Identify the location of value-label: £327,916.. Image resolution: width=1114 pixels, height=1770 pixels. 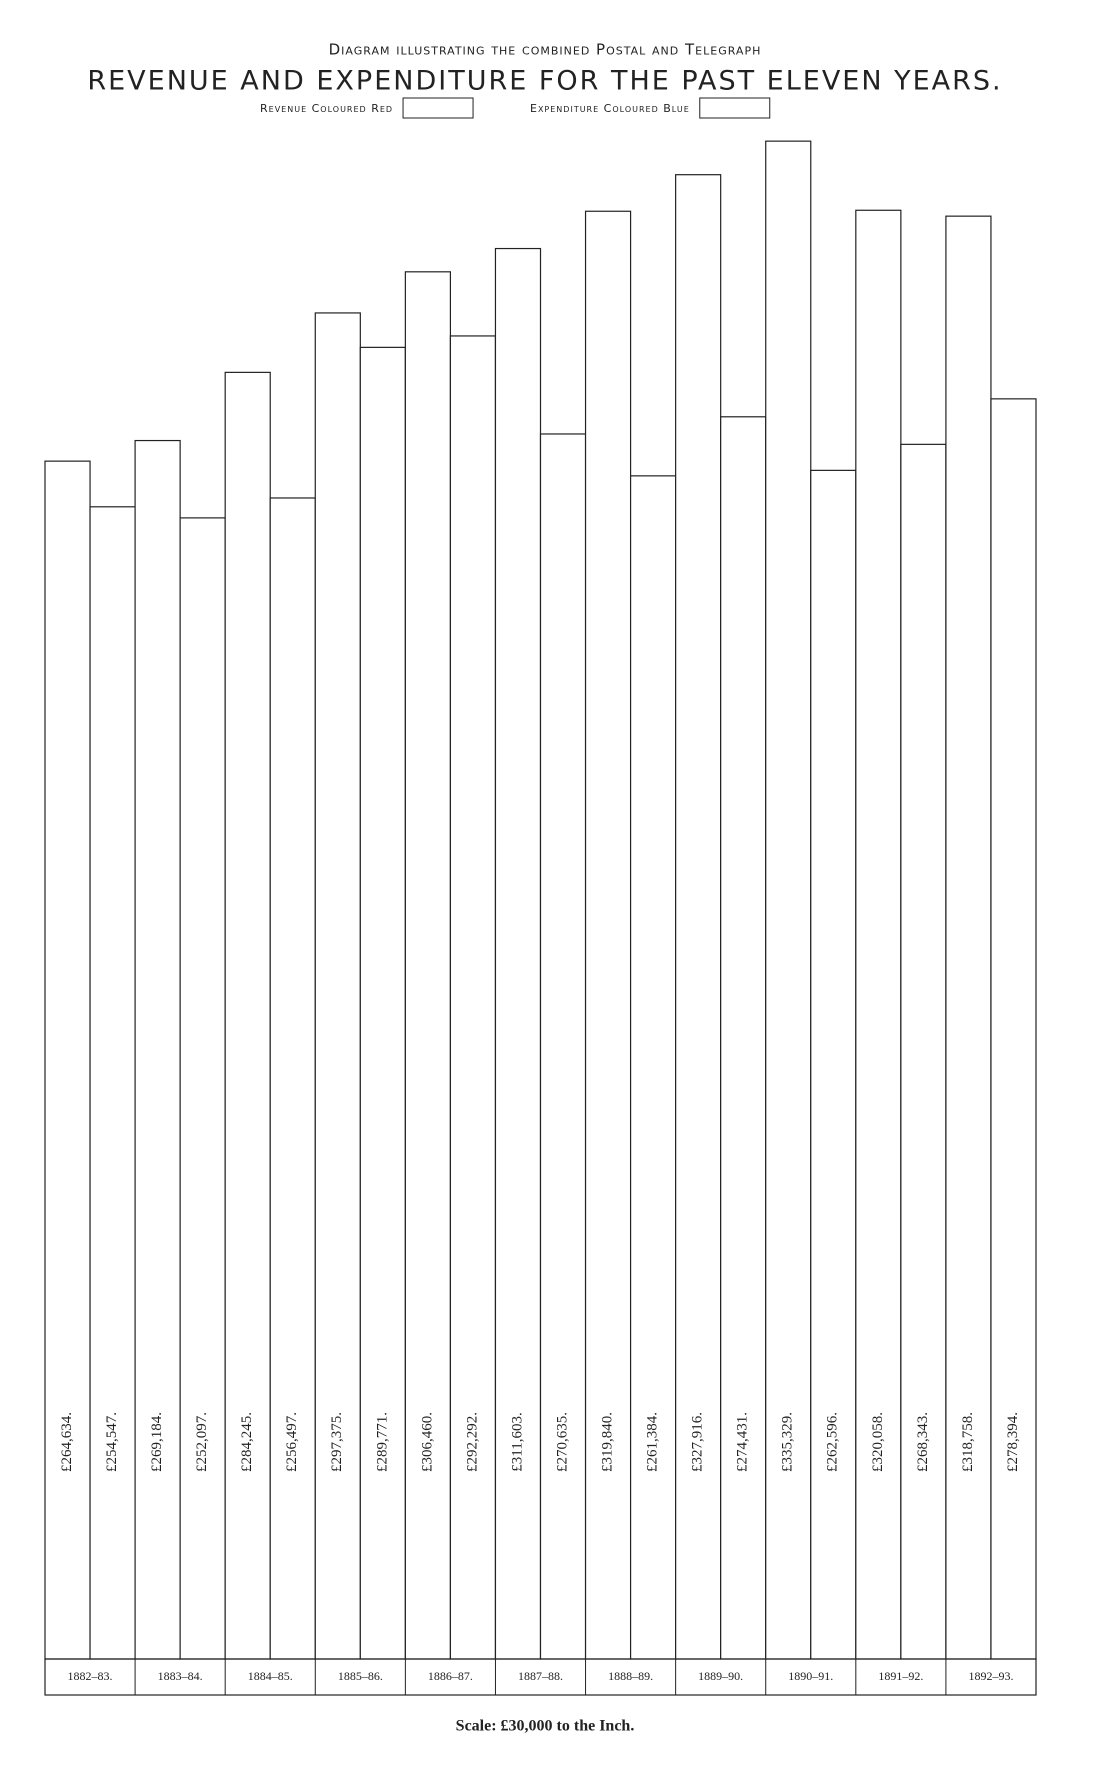
(698, 1442).